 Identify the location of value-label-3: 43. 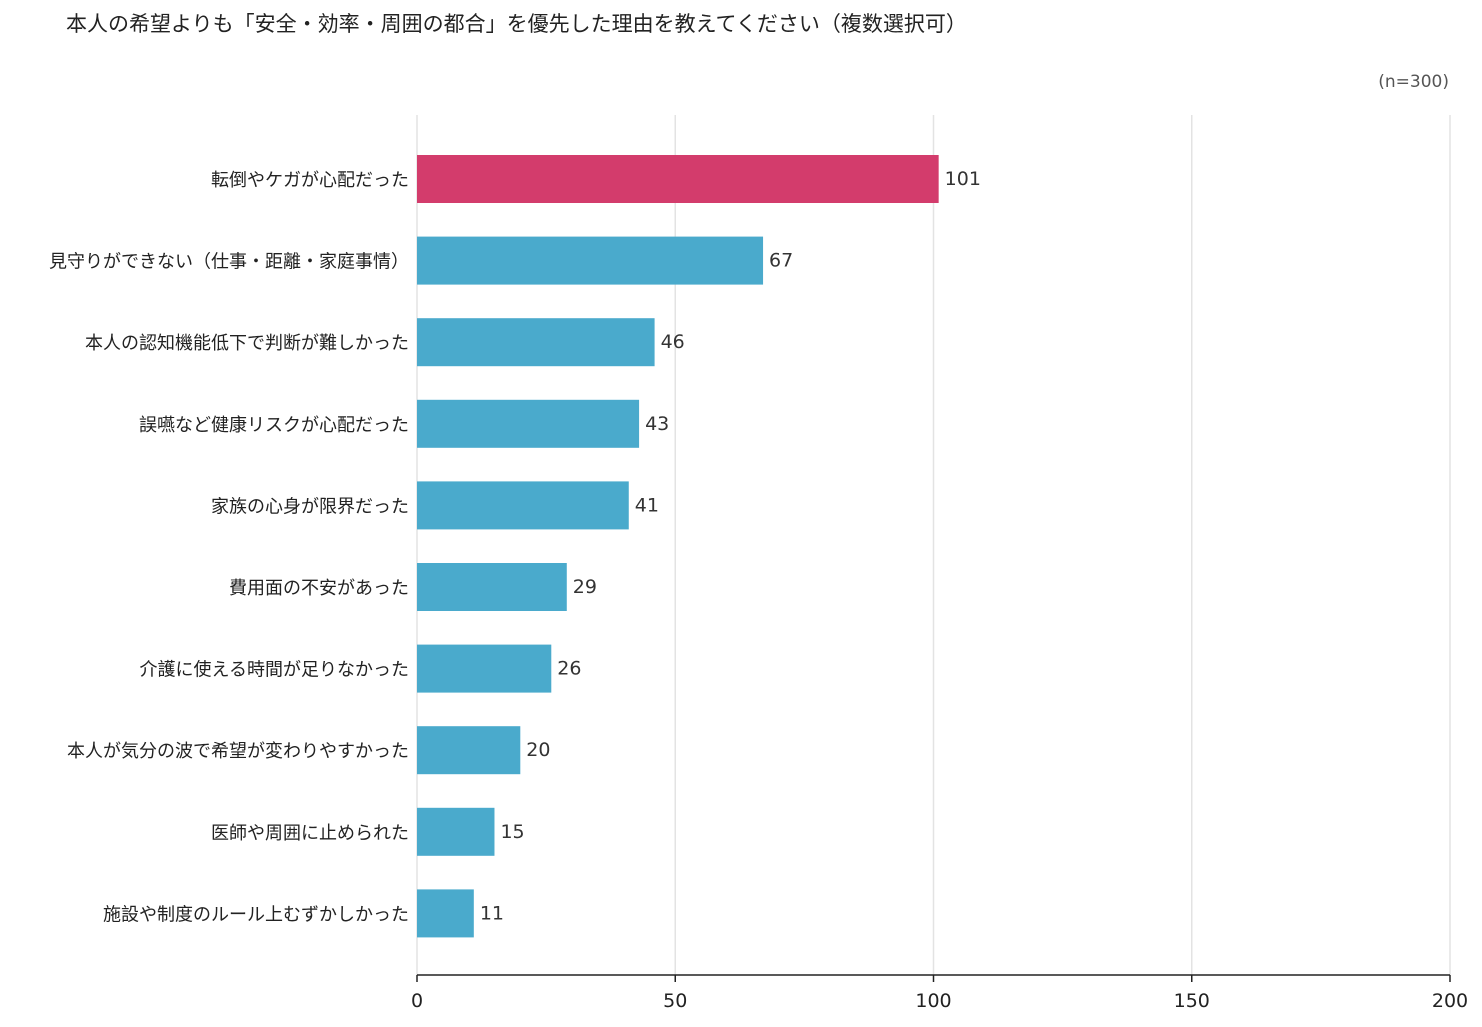
(657, 424).